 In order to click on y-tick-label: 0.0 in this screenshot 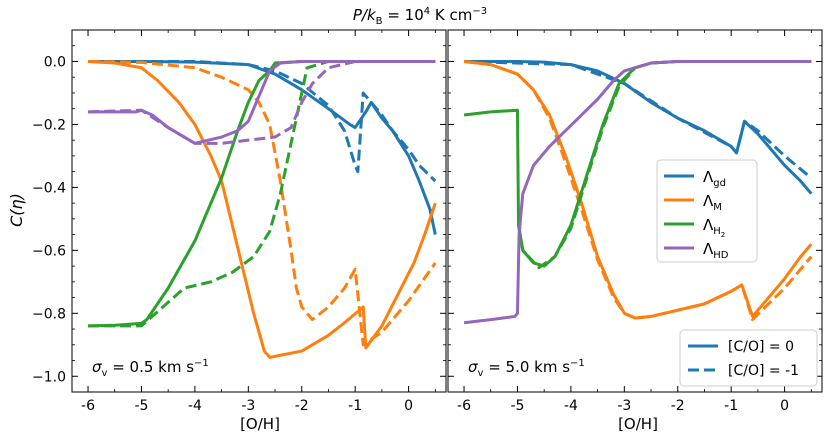, I will do `click(55, 62)`.